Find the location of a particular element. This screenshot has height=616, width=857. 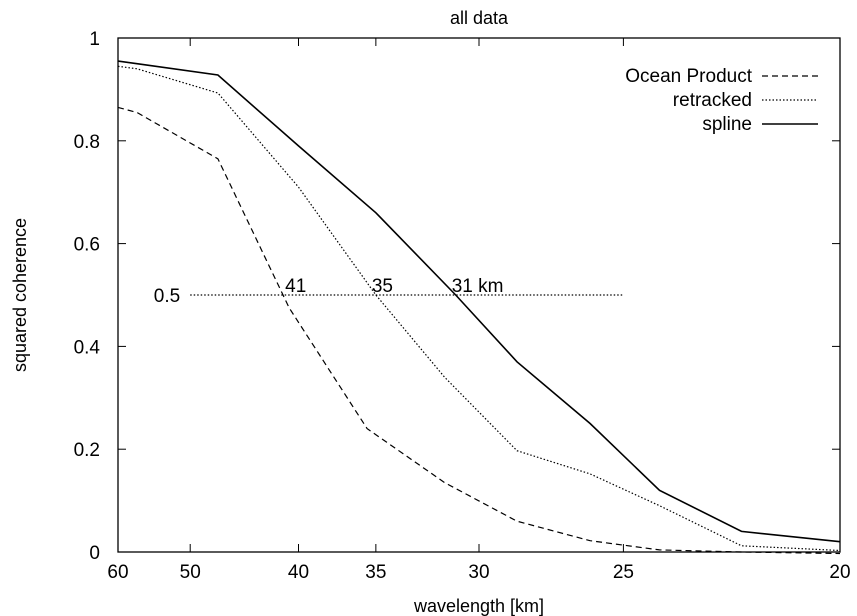

y-axis-label: squared coherence is located at coordinates (20, 295).